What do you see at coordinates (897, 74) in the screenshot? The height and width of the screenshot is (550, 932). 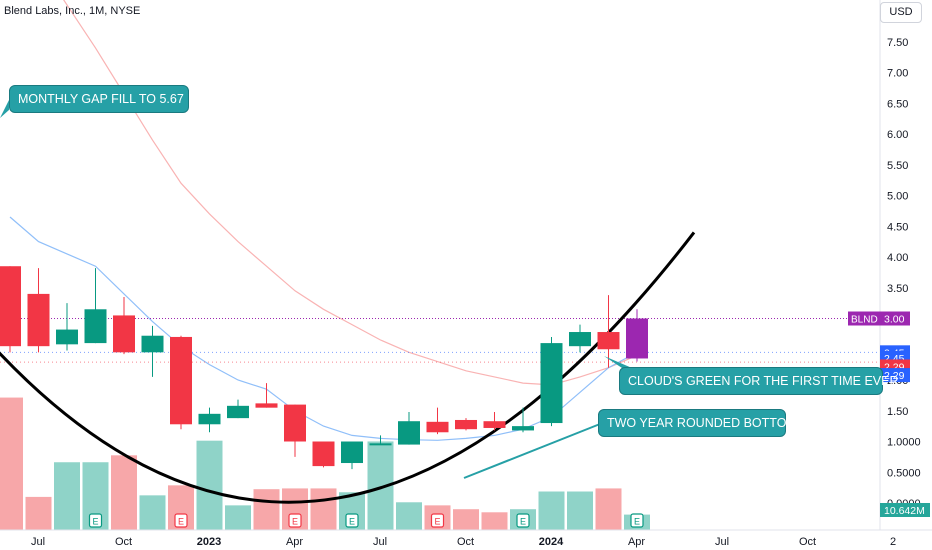 I see `y-tick-label: 7.00` at bounding box center [897, 74].